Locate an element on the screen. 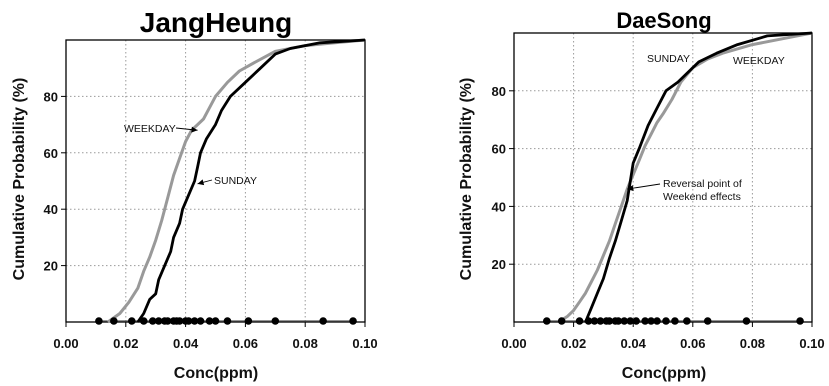  annotation-label: Reversal point of is located at coordinates (702, 184).